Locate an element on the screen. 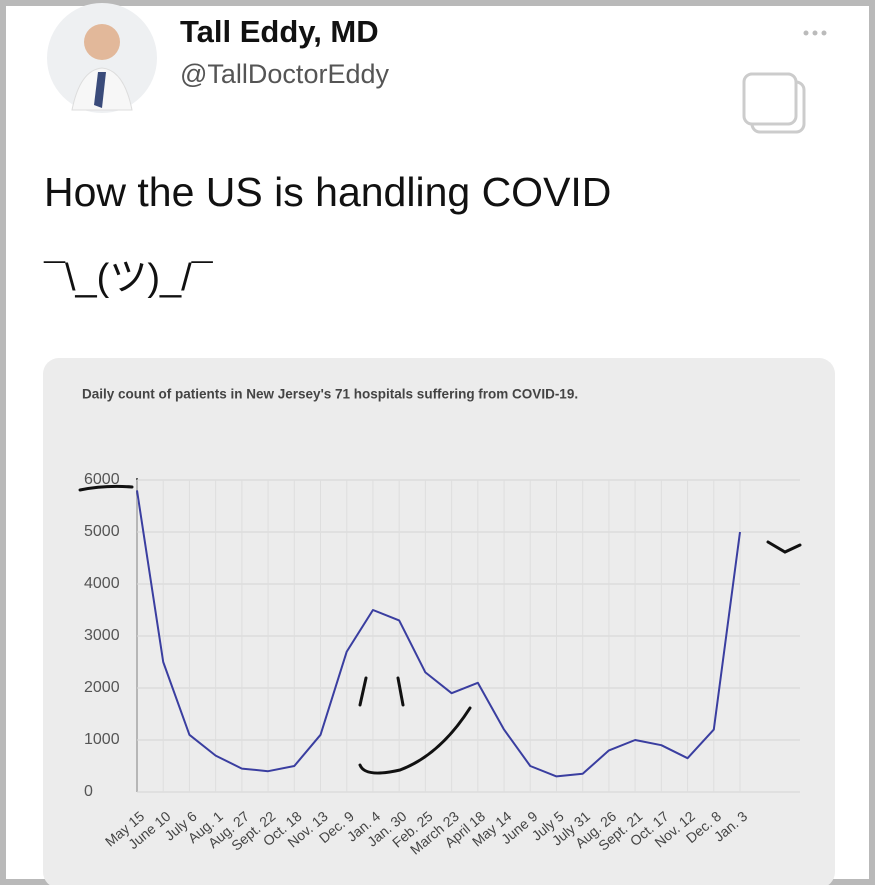 This screenshot has width=875, height=890. y-tick-label: 2000 is located at coordinates (102, 687).